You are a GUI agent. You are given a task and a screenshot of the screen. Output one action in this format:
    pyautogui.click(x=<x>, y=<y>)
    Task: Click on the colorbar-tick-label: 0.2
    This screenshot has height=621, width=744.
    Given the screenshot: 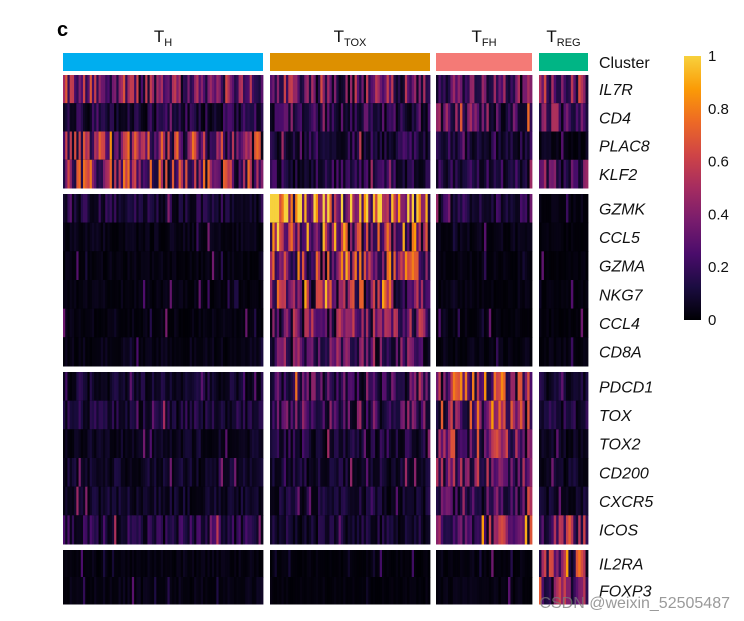 What is the action you would take?
    pyautogui.click(x=718, y=267)
    